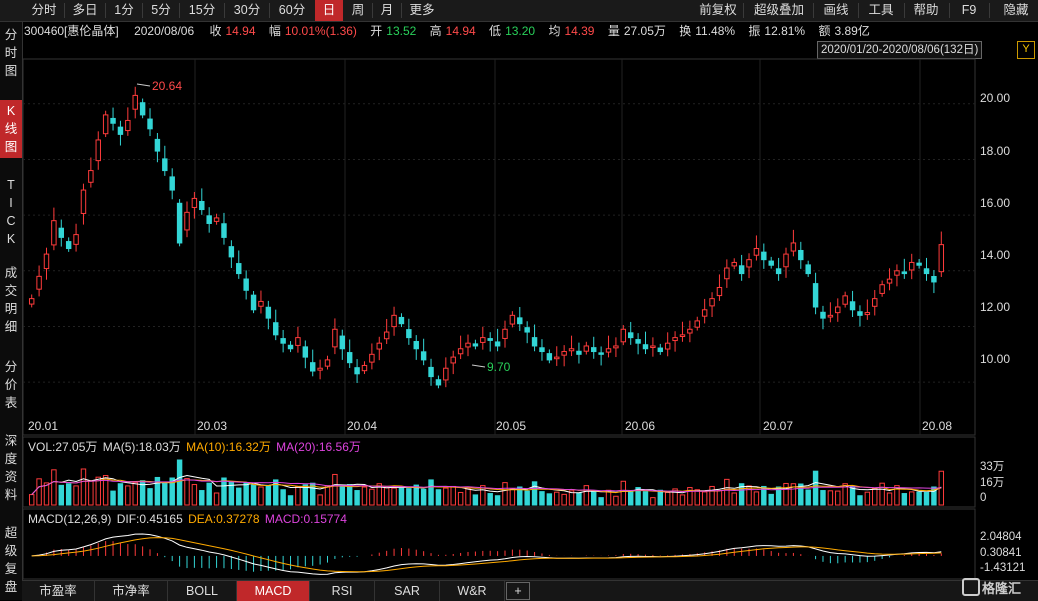 The width and height of the screenshot is (1038, 601). What do you see at coordinates (11, 560) in the screenshot?
I see `nav-super-review: 超级复盘` at bounding box center [11, 560].